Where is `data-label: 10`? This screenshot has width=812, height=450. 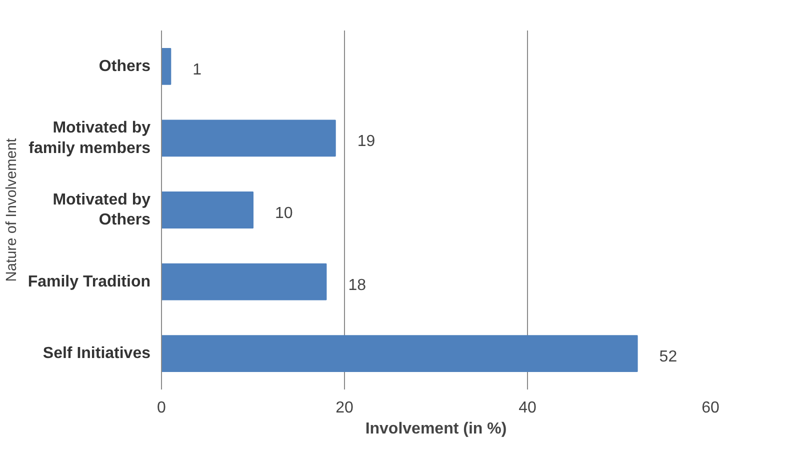
data-label: 10 is located at coordinates (284, 213).